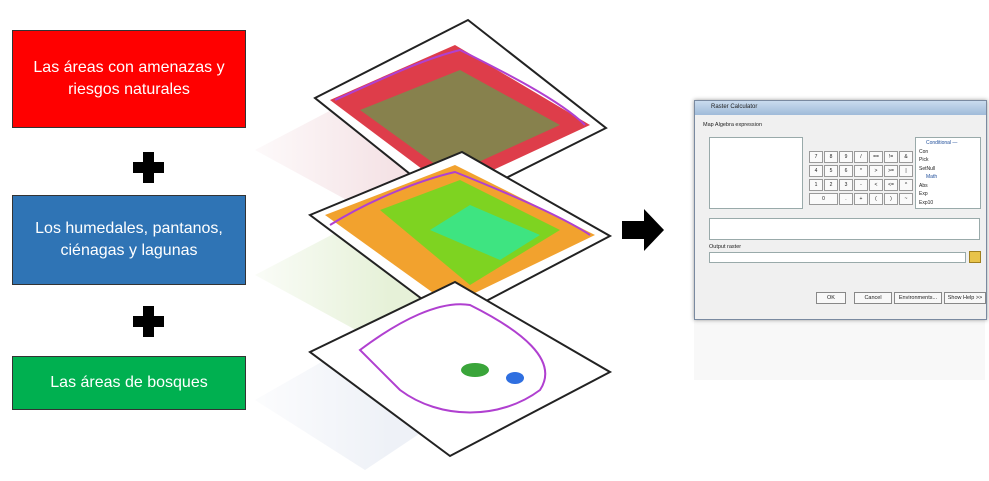  Describe the element at coordinates (840, 108) in the screenshot. I see `title-bar: Raster Calculator` at that location.